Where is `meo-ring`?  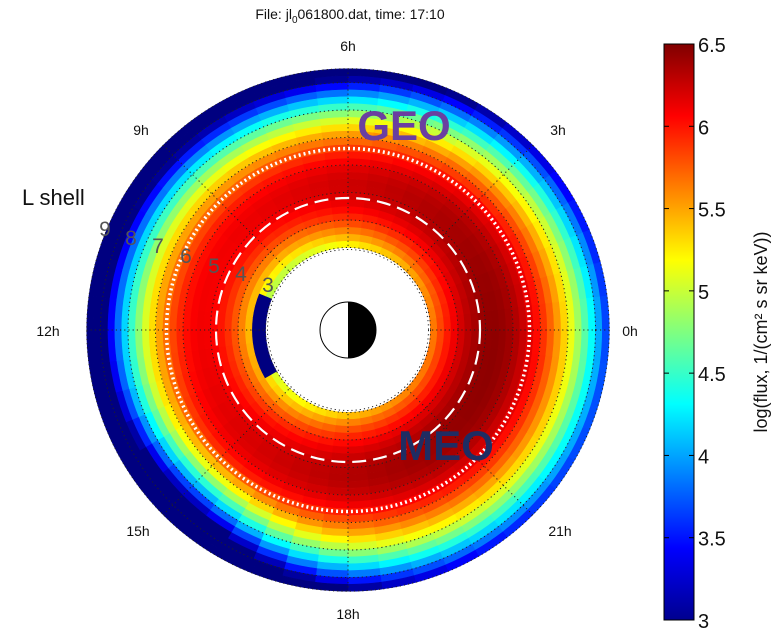 meo-ring is located at coordinates (348, 330).